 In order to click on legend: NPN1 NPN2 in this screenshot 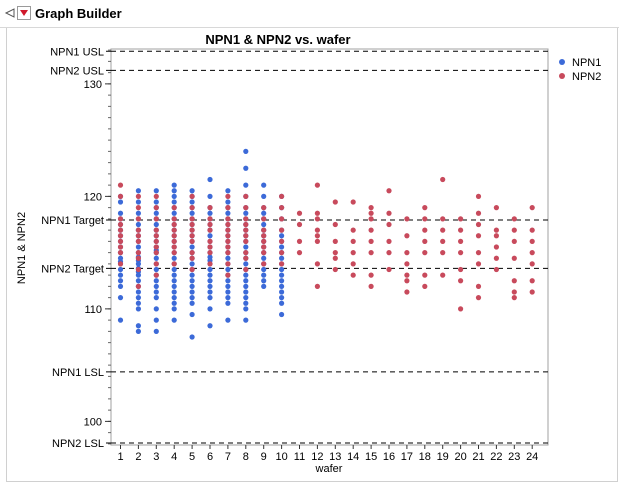, I will do `click(580, 70)`.